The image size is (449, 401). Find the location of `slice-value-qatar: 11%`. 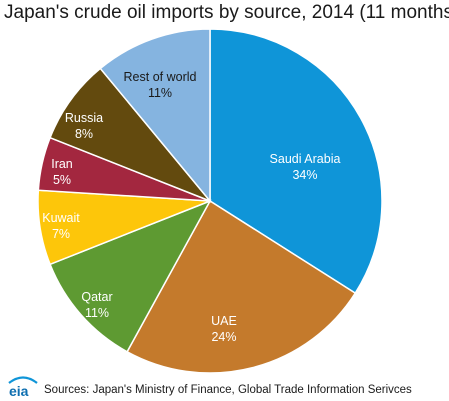

slice-value-qatar: 11% is located at coordinates (97, 313).